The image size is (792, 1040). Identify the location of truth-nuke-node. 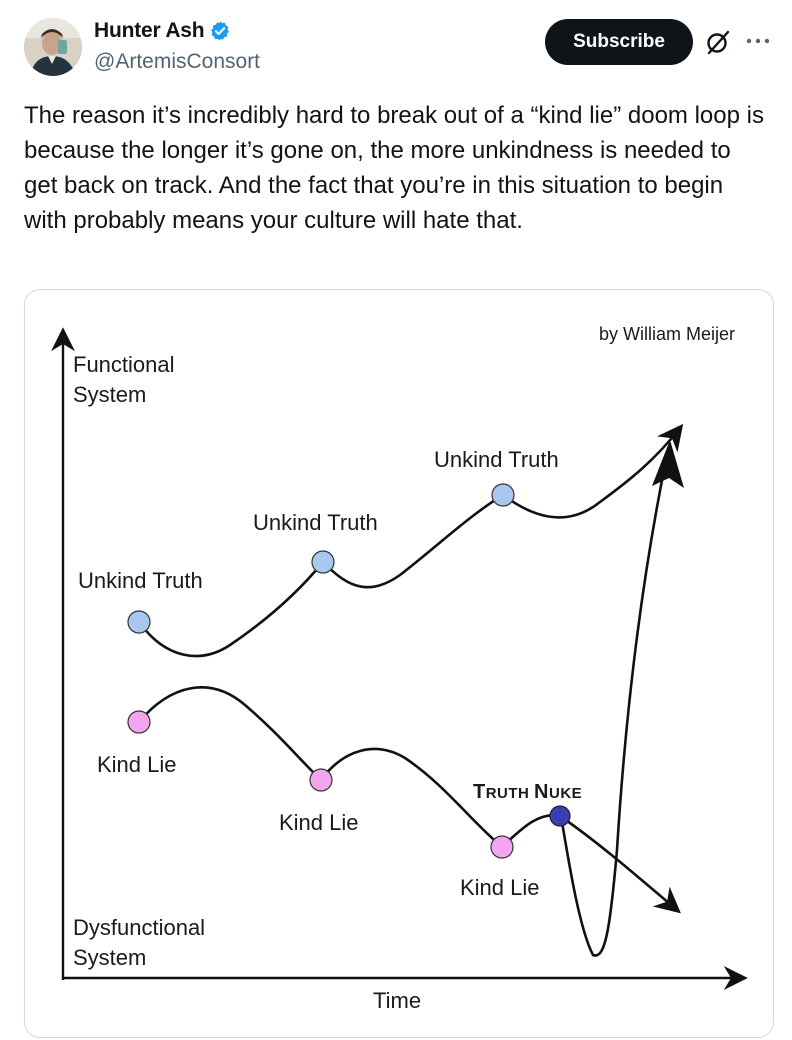
(560, 816).